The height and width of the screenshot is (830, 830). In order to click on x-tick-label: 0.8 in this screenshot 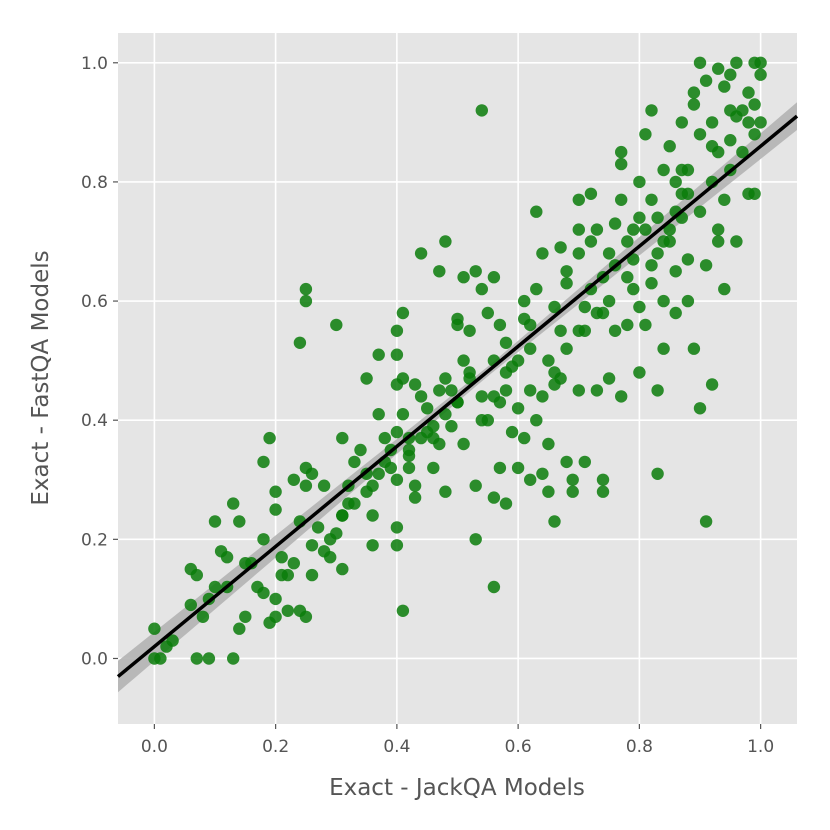, I will do `click(639, 747)`.